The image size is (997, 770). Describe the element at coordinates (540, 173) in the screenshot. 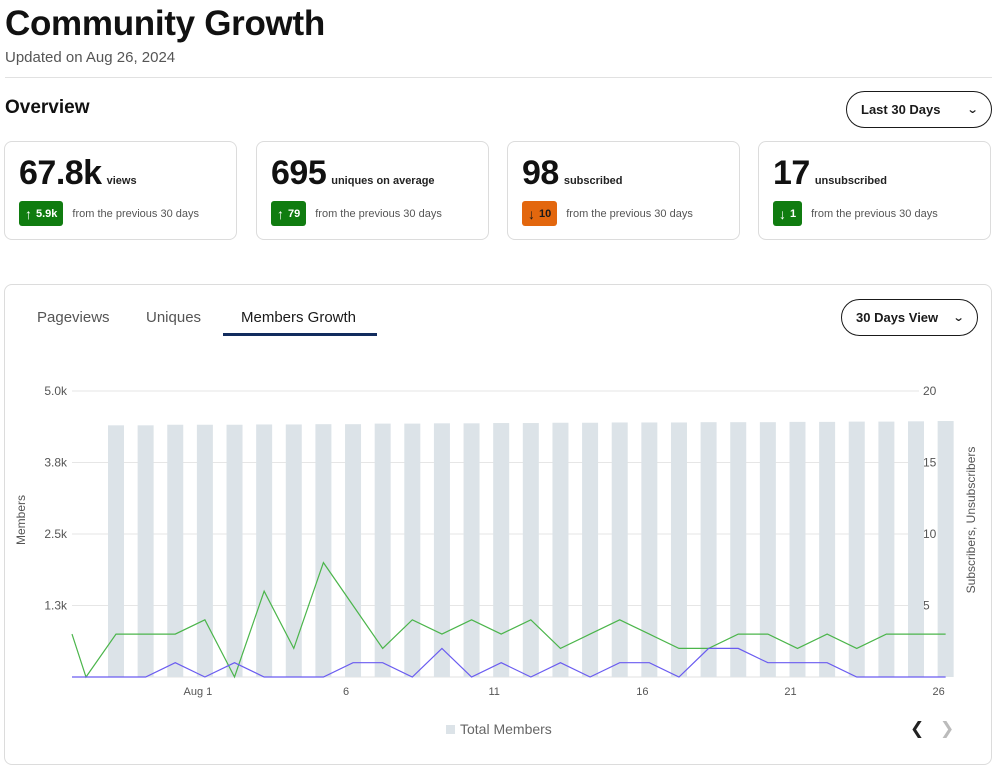

I see `stat-value: 98` at that location.